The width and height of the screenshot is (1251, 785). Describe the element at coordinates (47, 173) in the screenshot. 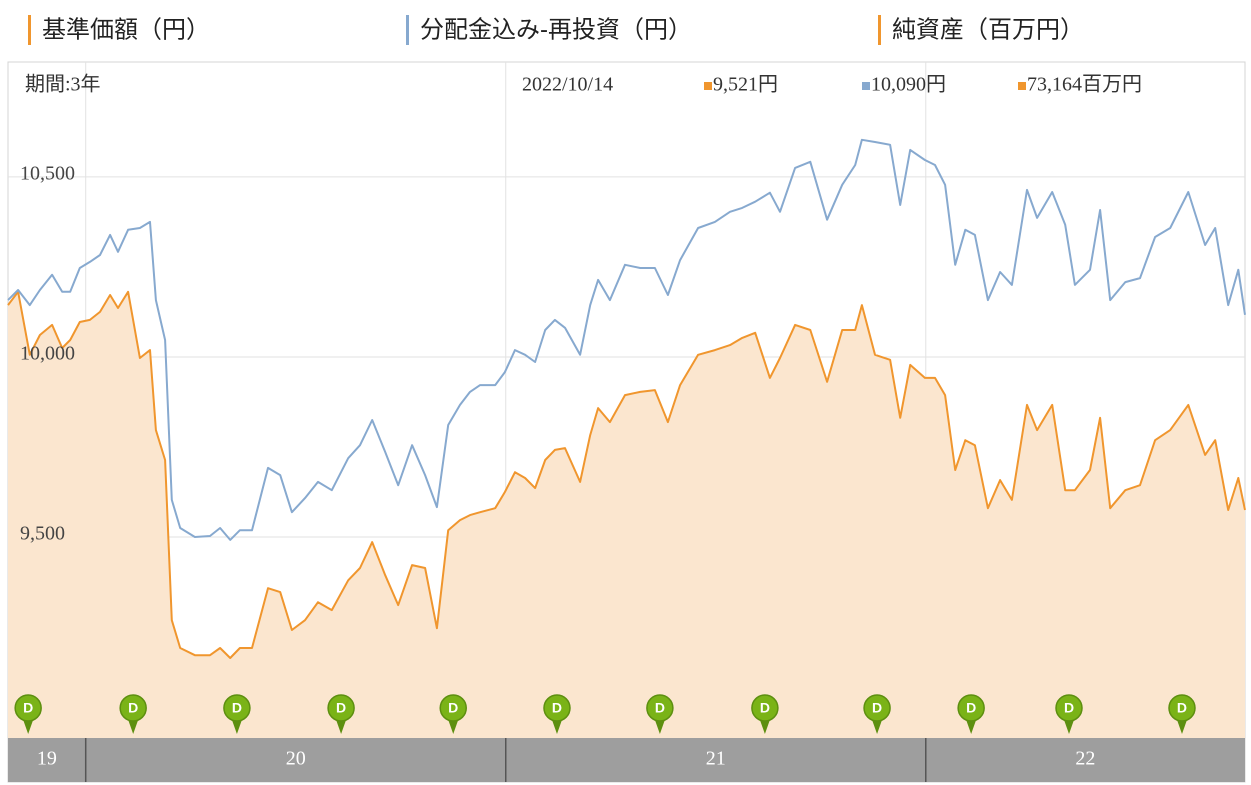

I see `y-tick-label: 10,500` at that location.